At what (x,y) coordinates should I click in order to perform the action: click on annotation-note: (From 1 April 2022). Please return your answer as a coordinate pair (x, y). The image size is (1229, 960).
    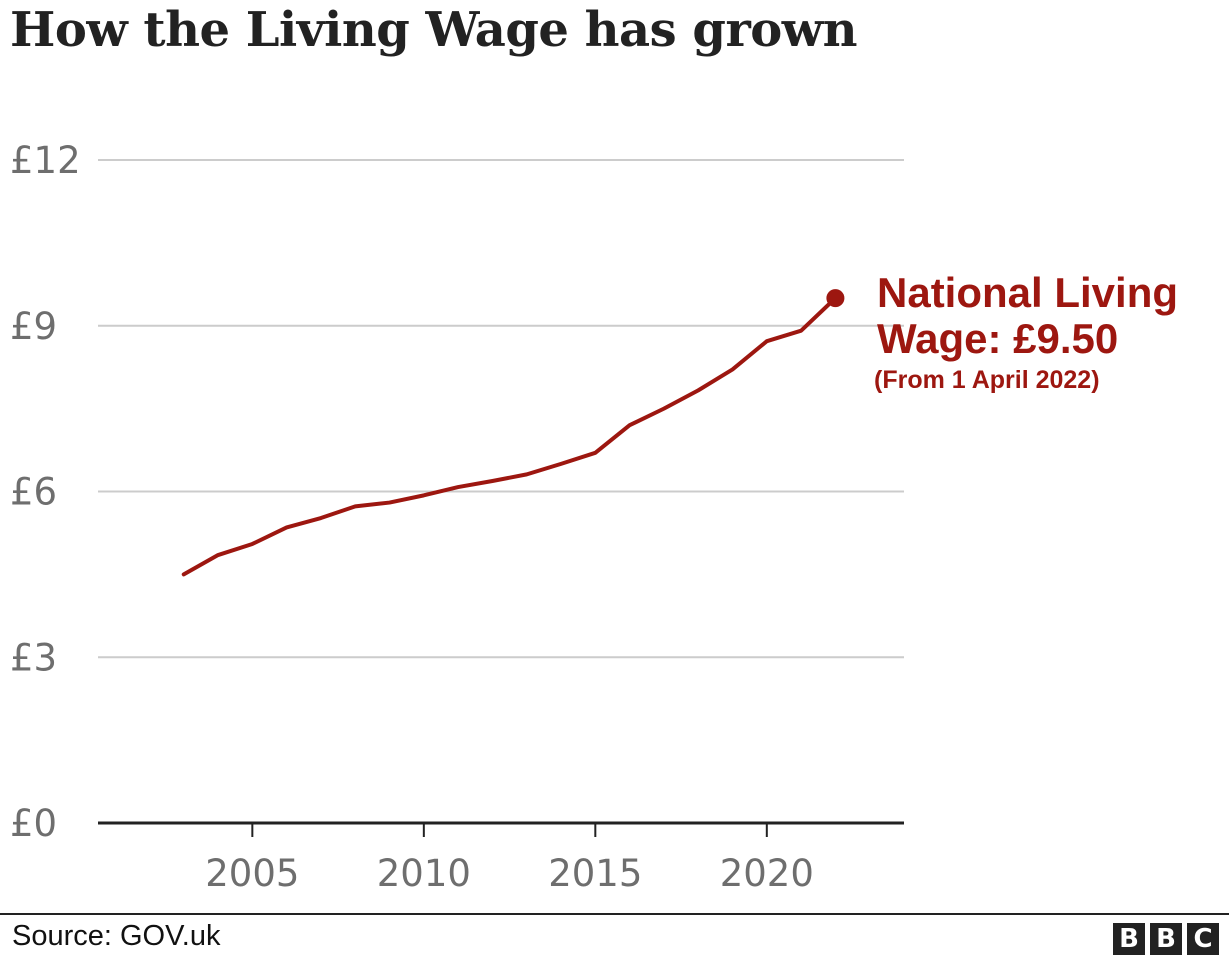
    Looking at the image, I should click on (987, 380).